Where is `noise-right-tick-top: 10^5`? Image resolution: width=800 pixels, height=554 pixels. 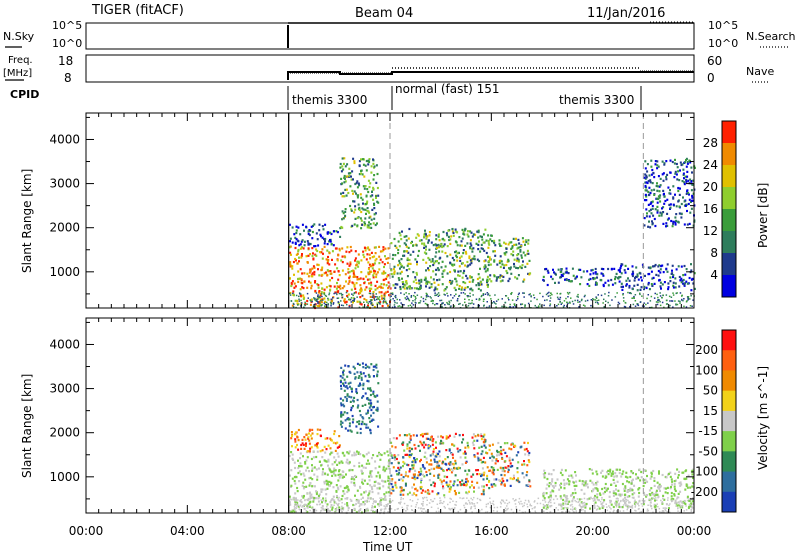
noise-right-tick-top: 10^5 is located at coordinates (723, 25).